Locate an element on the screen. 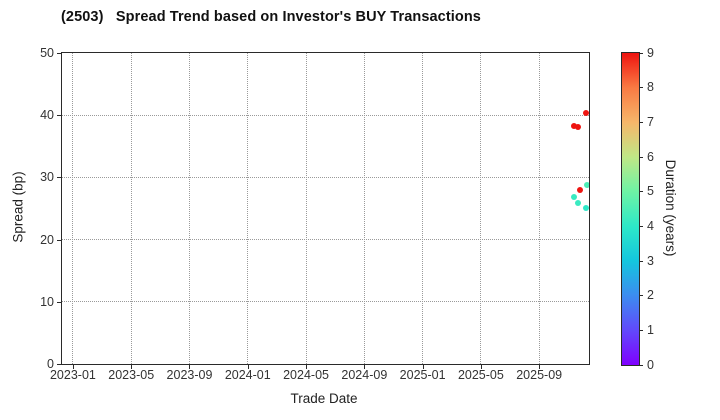 The width and height of the screenshot is (720, 420). x-tick-label: 2025-01 is located at coordinates (422, 375).